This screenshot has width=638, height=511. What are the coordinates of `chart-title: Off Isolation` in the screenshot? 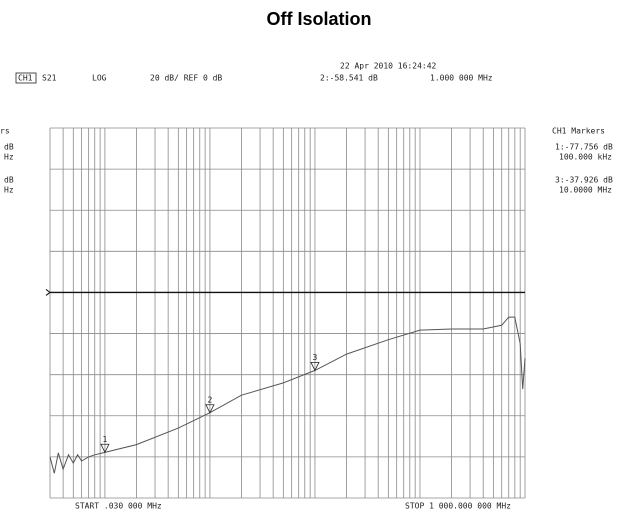 It's located at (319, 19).